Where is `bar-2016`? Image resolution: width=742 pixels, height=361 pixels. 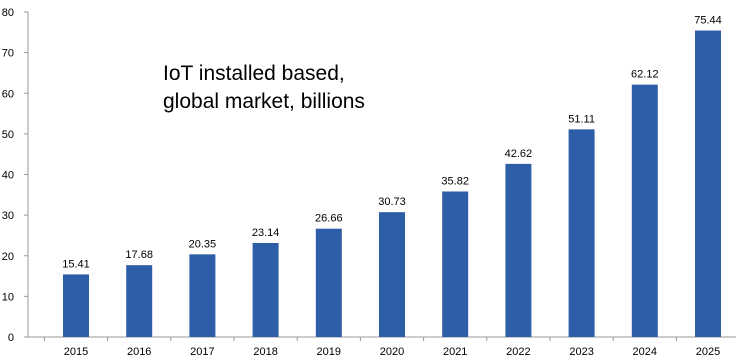
bar-2016 is located at coordinates (139, 301).